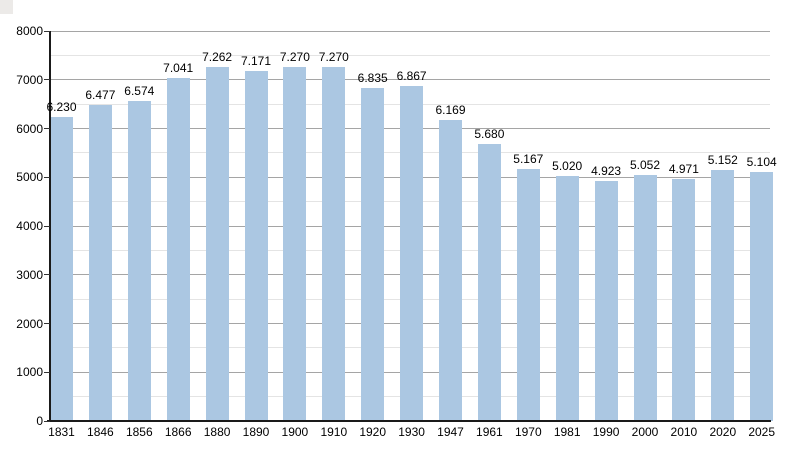  What do you see at coordinates (567, 432) in the screenshot?
I see `x-tick-label-1981: 1981` at bounding box center [567, 432].